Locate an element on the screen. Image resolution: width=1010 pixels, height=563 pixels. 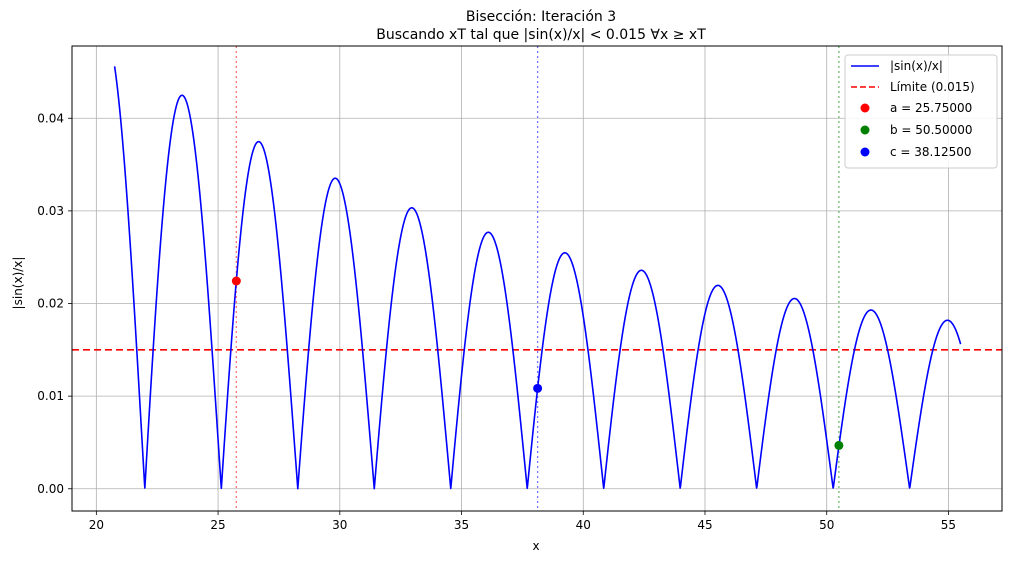
x-tick-label: 35 is located at coordinates (461, 525).